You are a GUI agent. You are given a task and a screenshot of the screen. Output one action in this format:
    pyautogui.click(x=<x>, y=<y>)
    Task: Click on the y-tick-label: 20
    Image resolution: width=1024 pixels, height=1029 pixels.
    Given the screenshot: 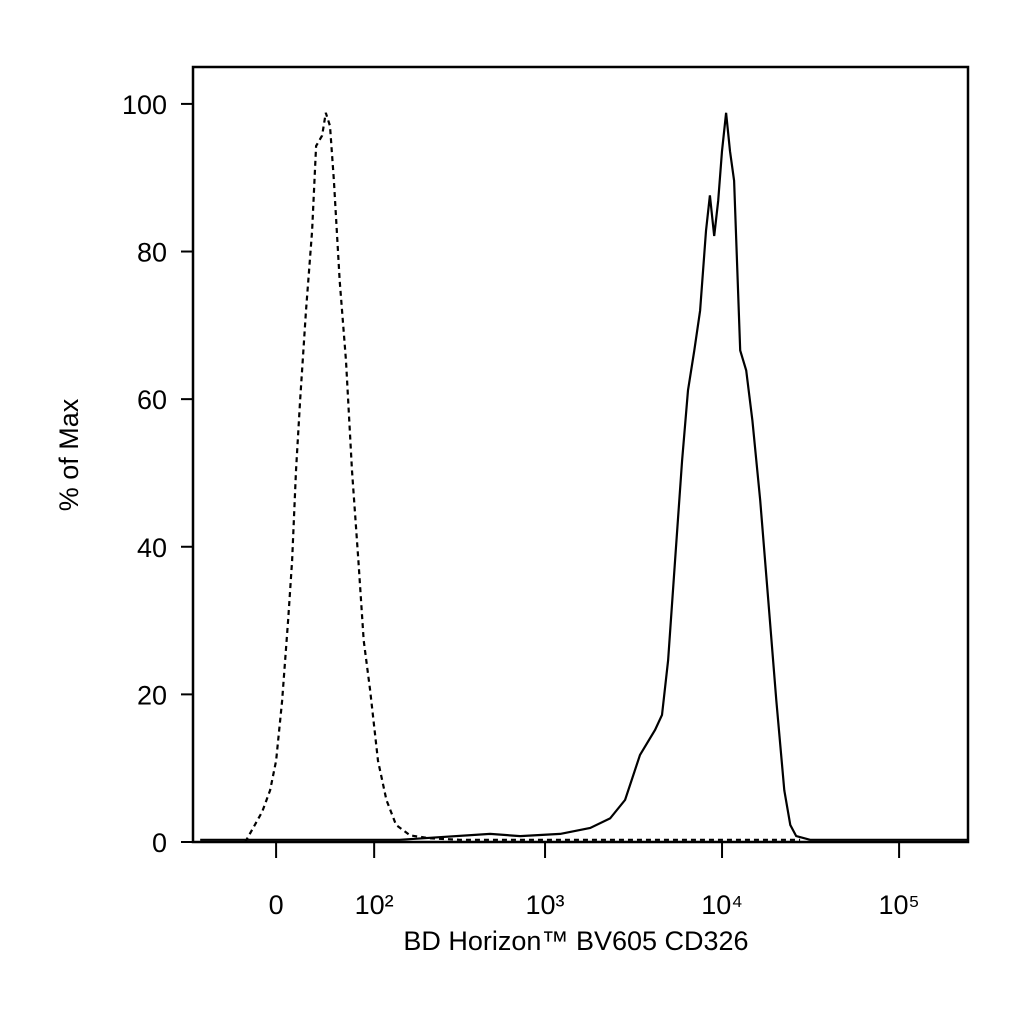 What is the action you would take?
    pyautogui.click(x=152, y=695)
    